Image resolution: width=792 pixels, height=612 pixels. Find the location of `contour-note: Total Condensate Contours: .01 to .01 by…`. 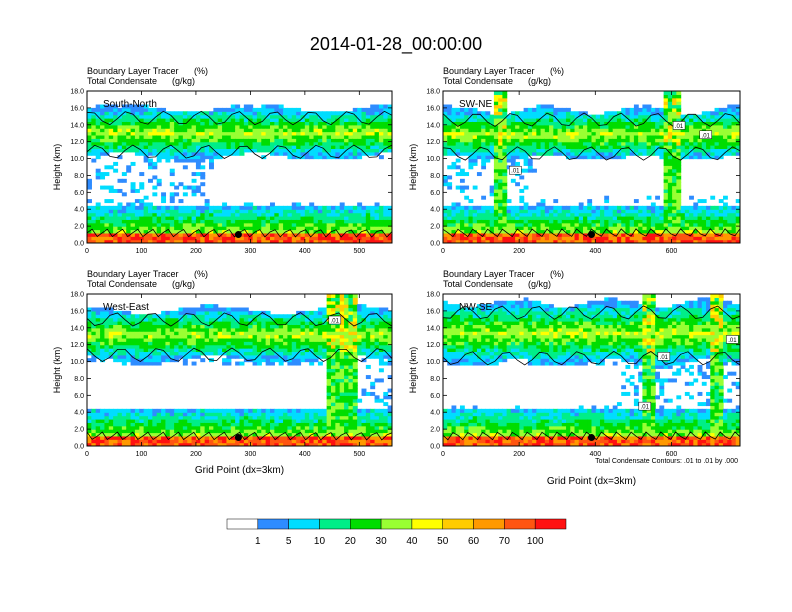

contour-note: Total Condensate Contours: .01 to .01 by… is located at coordinates (666, 461).